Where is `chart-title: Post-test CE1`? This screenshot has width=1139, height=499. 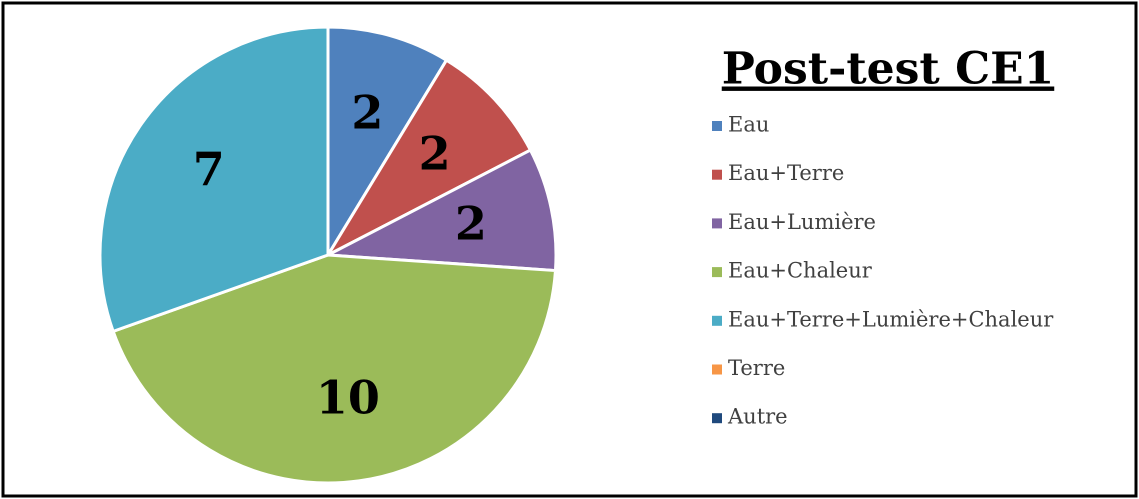 chart-title: Post-test CE1 is located at coordinates (888, 69).